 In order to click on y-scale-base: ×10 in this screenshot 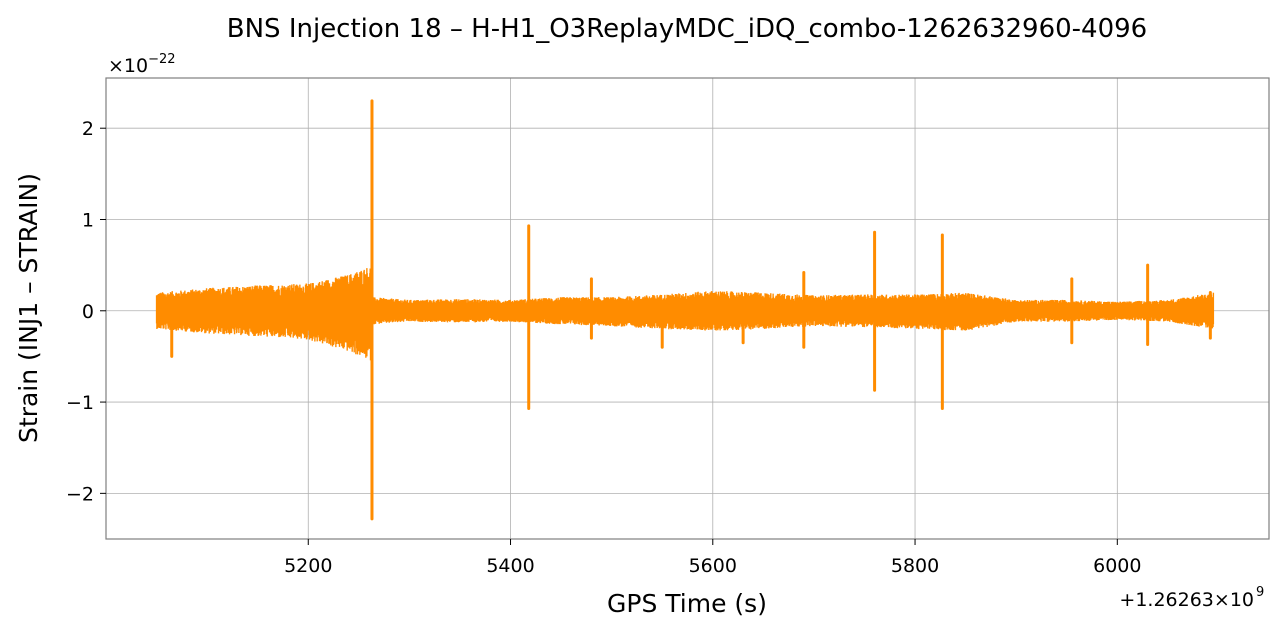, I will do `click(128, 66)`.